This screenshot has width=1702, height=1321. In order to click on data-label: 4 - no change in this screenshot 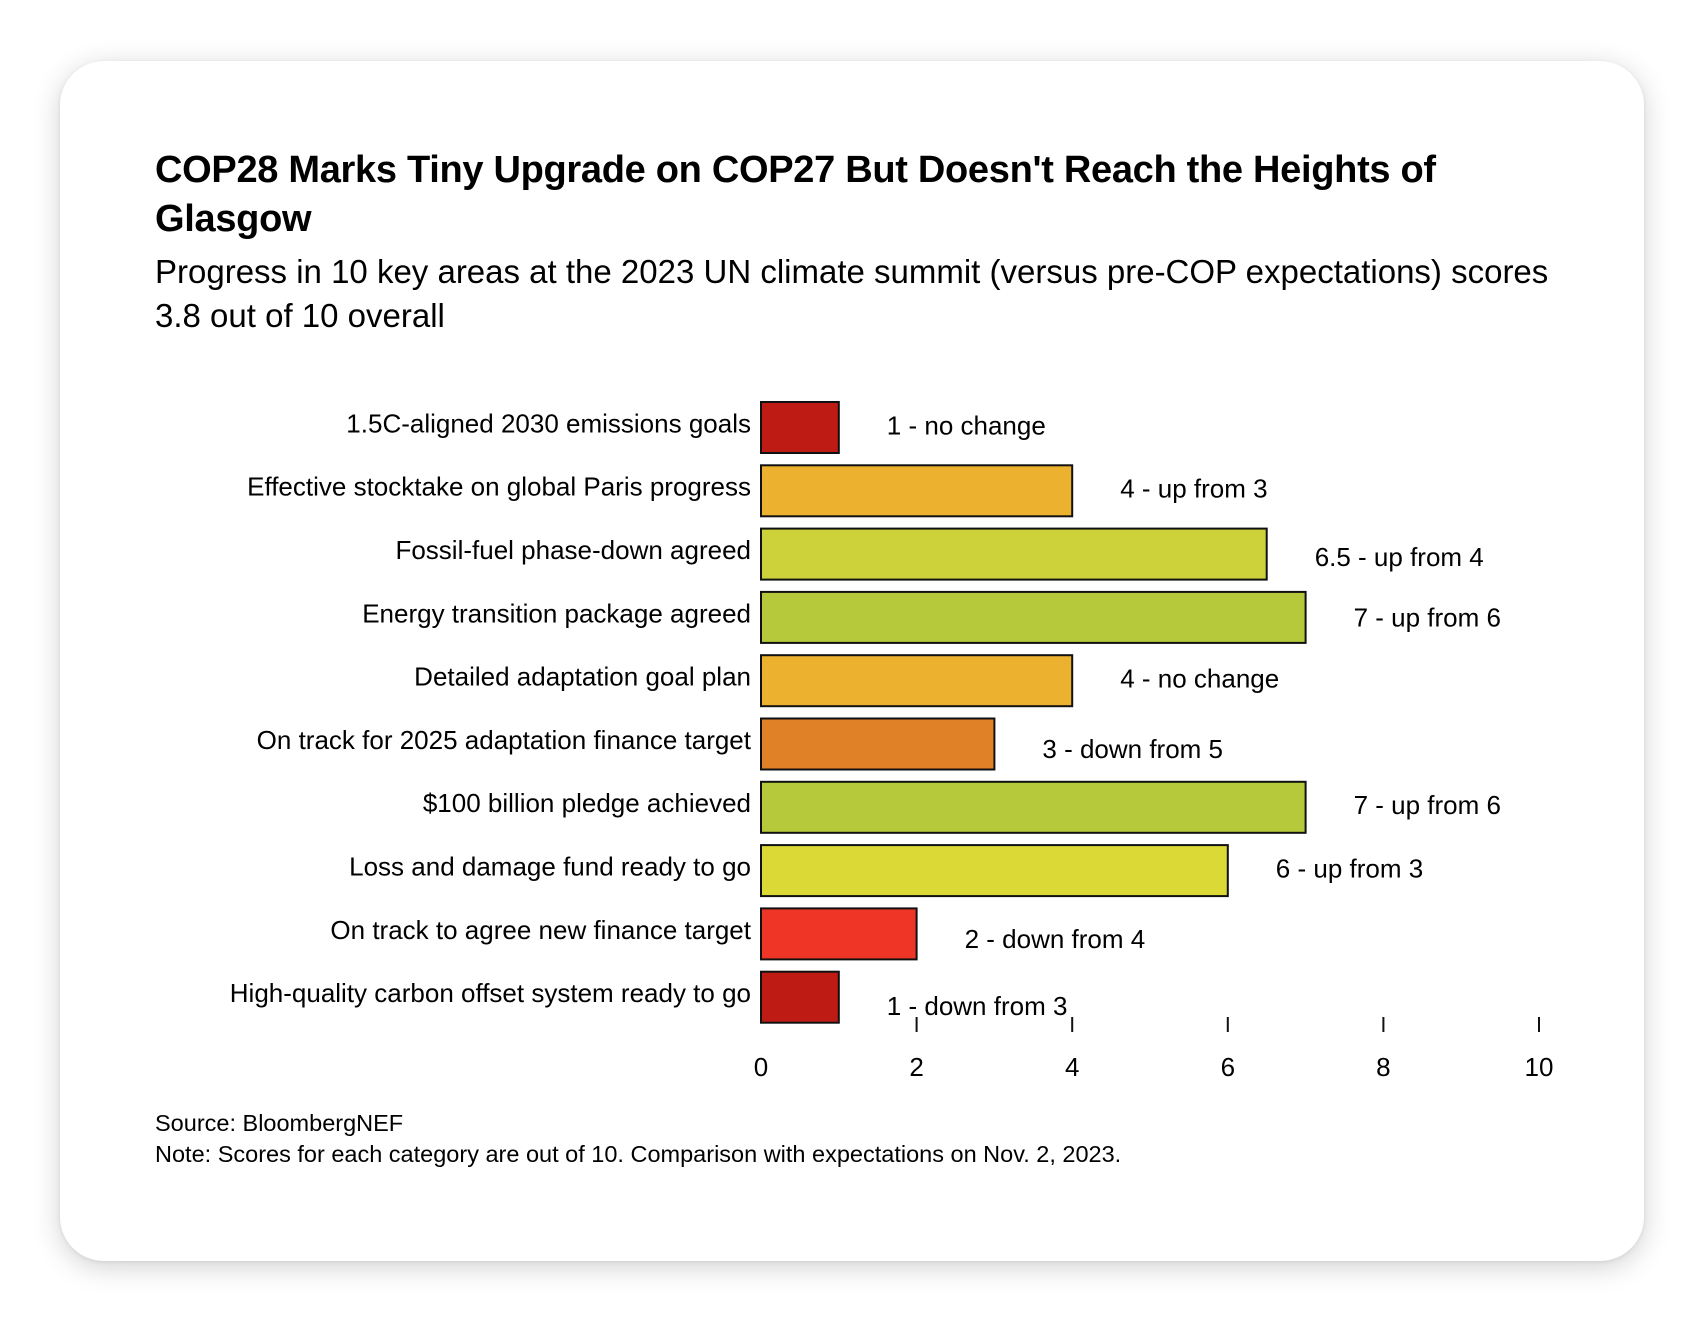, I will do `click(1199, 679)`.